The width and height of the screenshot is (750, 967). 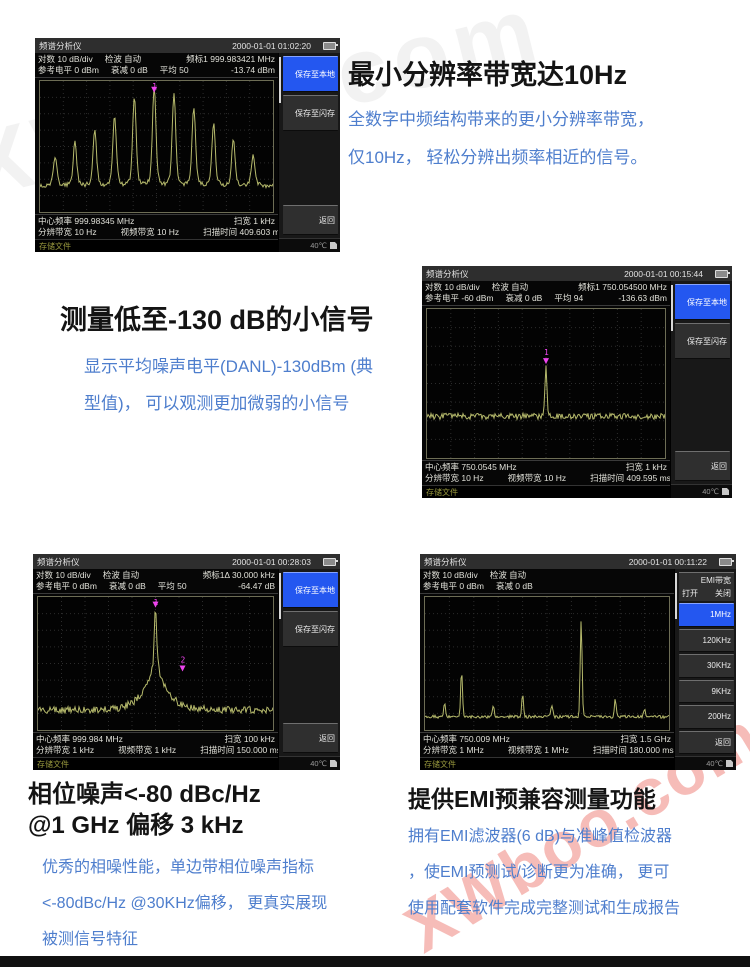 I want to click on sweep-time-readout: 扫描时间 150.000 ms, so click(x=240, y=750).